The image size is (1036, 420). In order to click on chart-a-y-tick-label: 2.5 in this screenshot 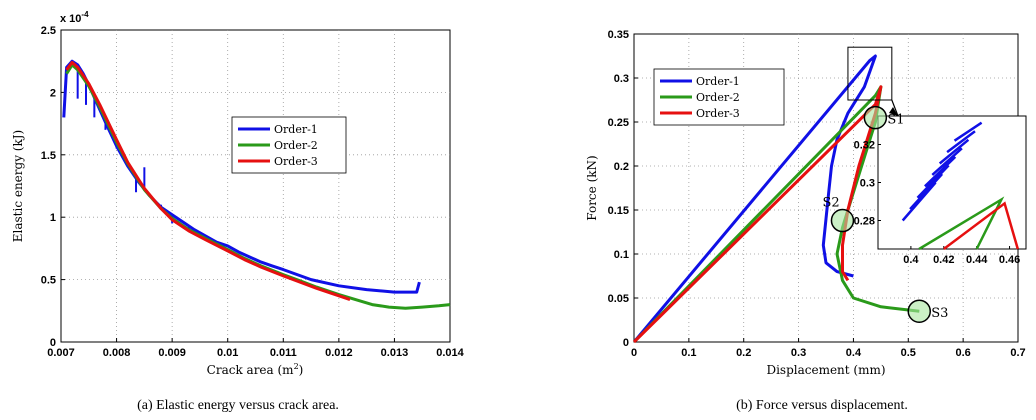, I will do `click(48, 31)`.